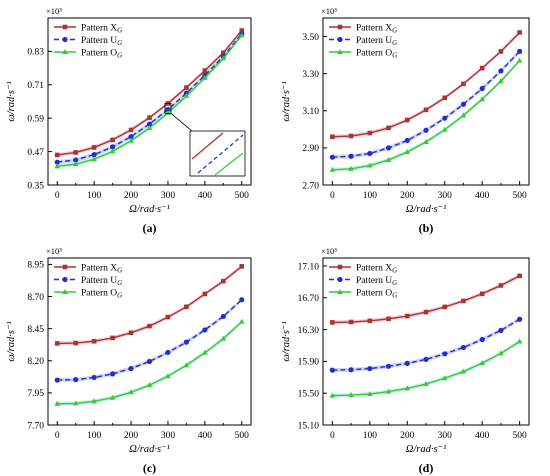 Image resolution: width=550 pixels, height=476 pixels. What do you see at coordinates (376, 41) in the screenshot?
I see `legend-label-u: Pattern UG` at bounding box center [376, 41].